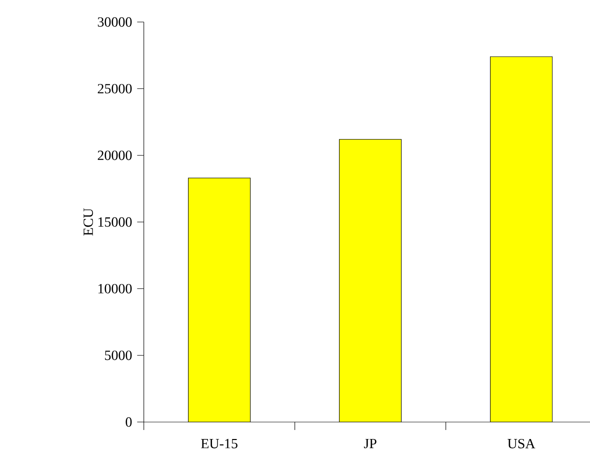  Describe the element at coordinates (129, 422) in the screenshot. I see `y-tick-label: 0` at that location.